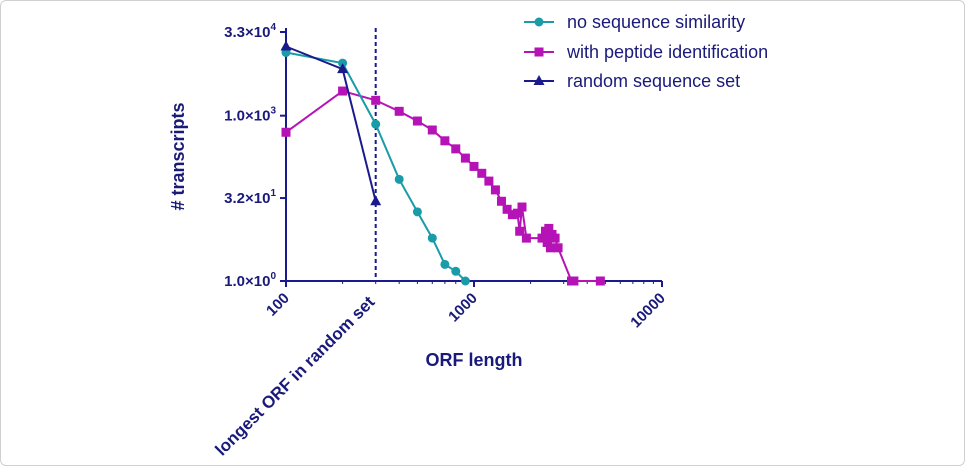 The image size is (965, 466). I want to click on legend-label: no sequence similarity, so click(656, 22).